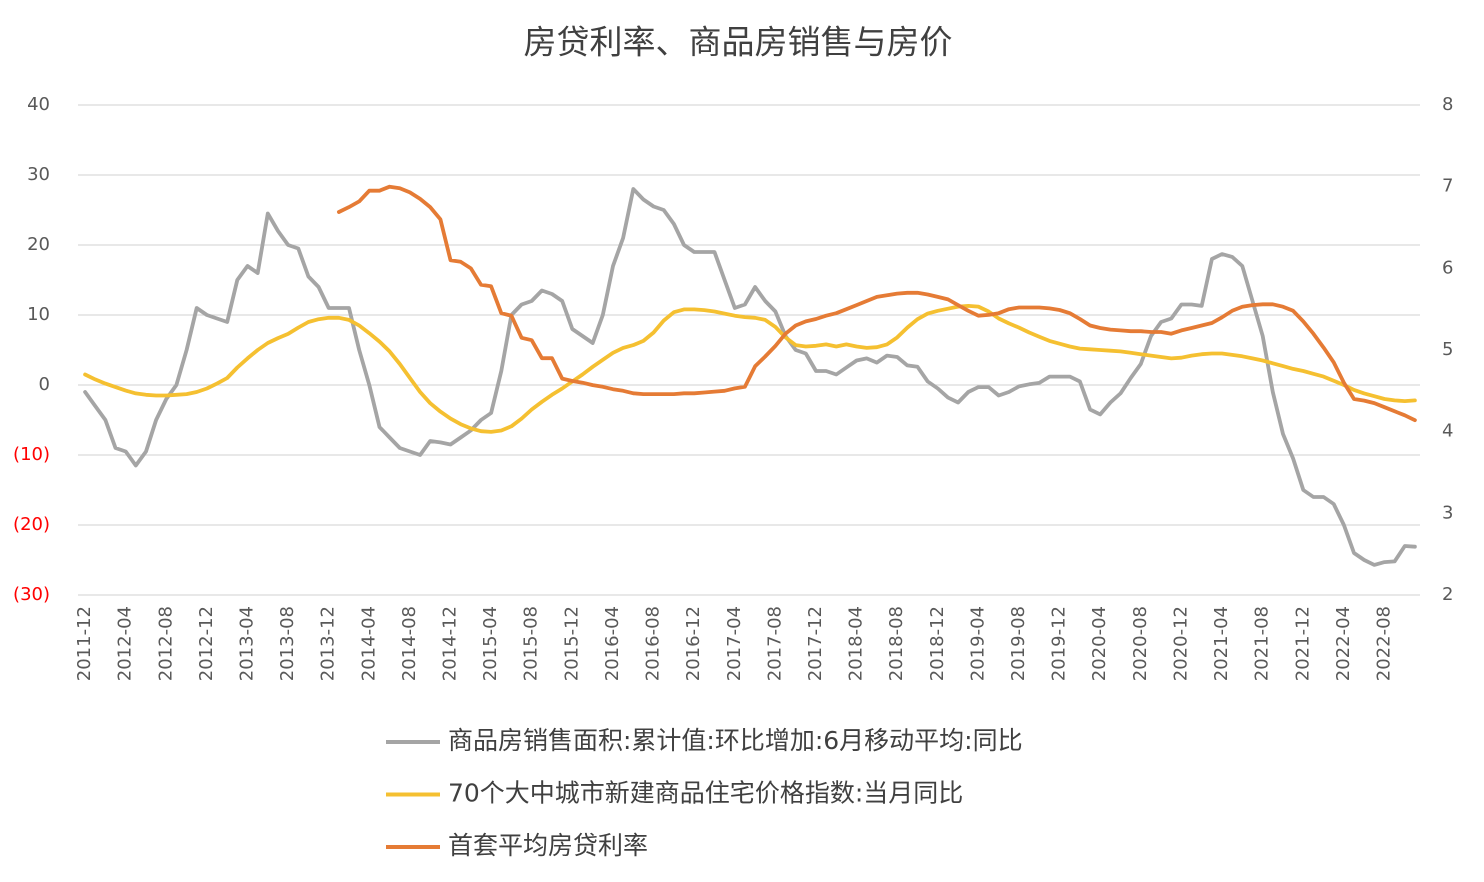  Describe the element at coordinates (206, 643) in the screenshot. I see `x-tick-label: 2012-12` at that location.